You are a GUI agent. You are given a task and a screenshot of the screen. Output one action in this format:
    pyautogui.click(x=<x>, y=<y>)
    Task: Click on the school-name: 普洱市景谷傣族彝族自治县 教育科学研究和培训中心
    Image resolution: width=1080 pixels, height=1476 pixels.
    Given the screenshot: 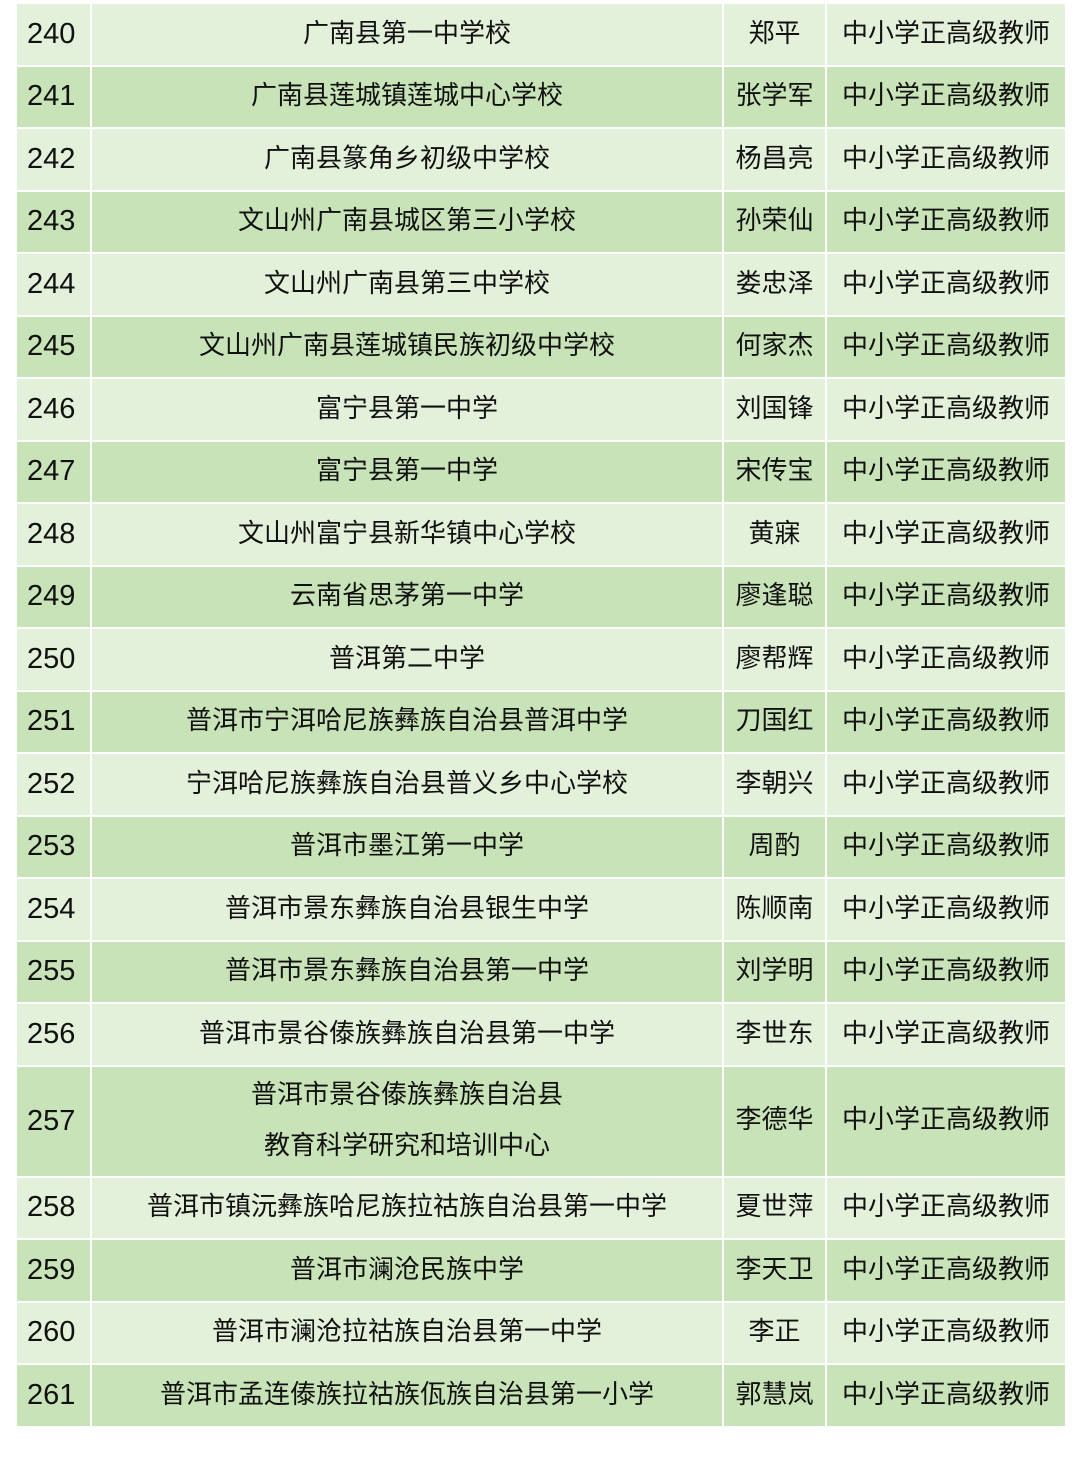 What is the action you would take?
    pyautogui.click(x=407, y=1121)
    